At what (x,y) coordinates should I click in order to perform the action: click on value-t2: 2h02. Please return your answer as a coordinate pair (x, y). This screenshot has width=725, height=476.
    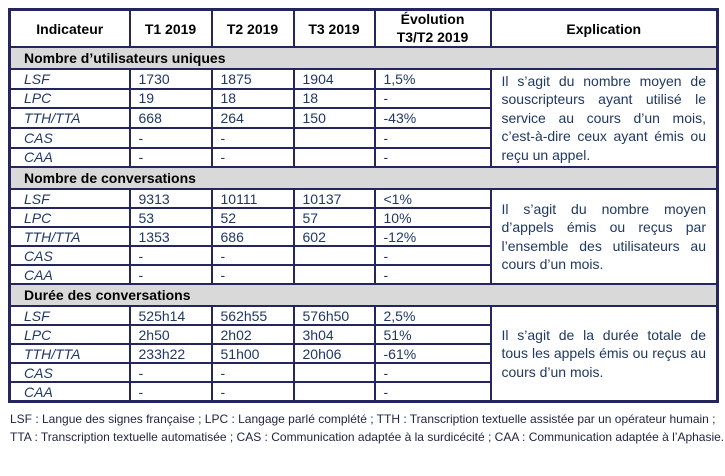
    Looking at the image, I should click on (252, 335).